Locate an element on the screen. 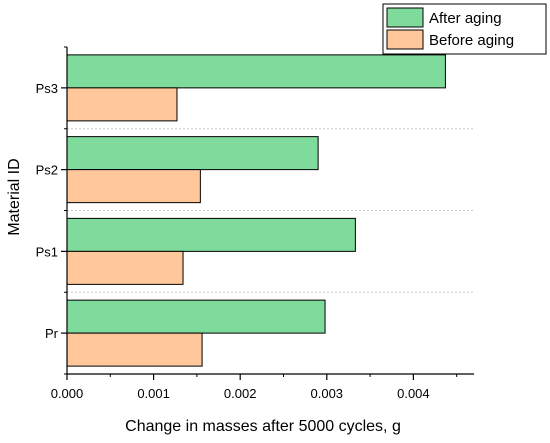 The height and width of the screenshot is (443, 550). legend: After aging Before aging is located at coordinates (464, 29).